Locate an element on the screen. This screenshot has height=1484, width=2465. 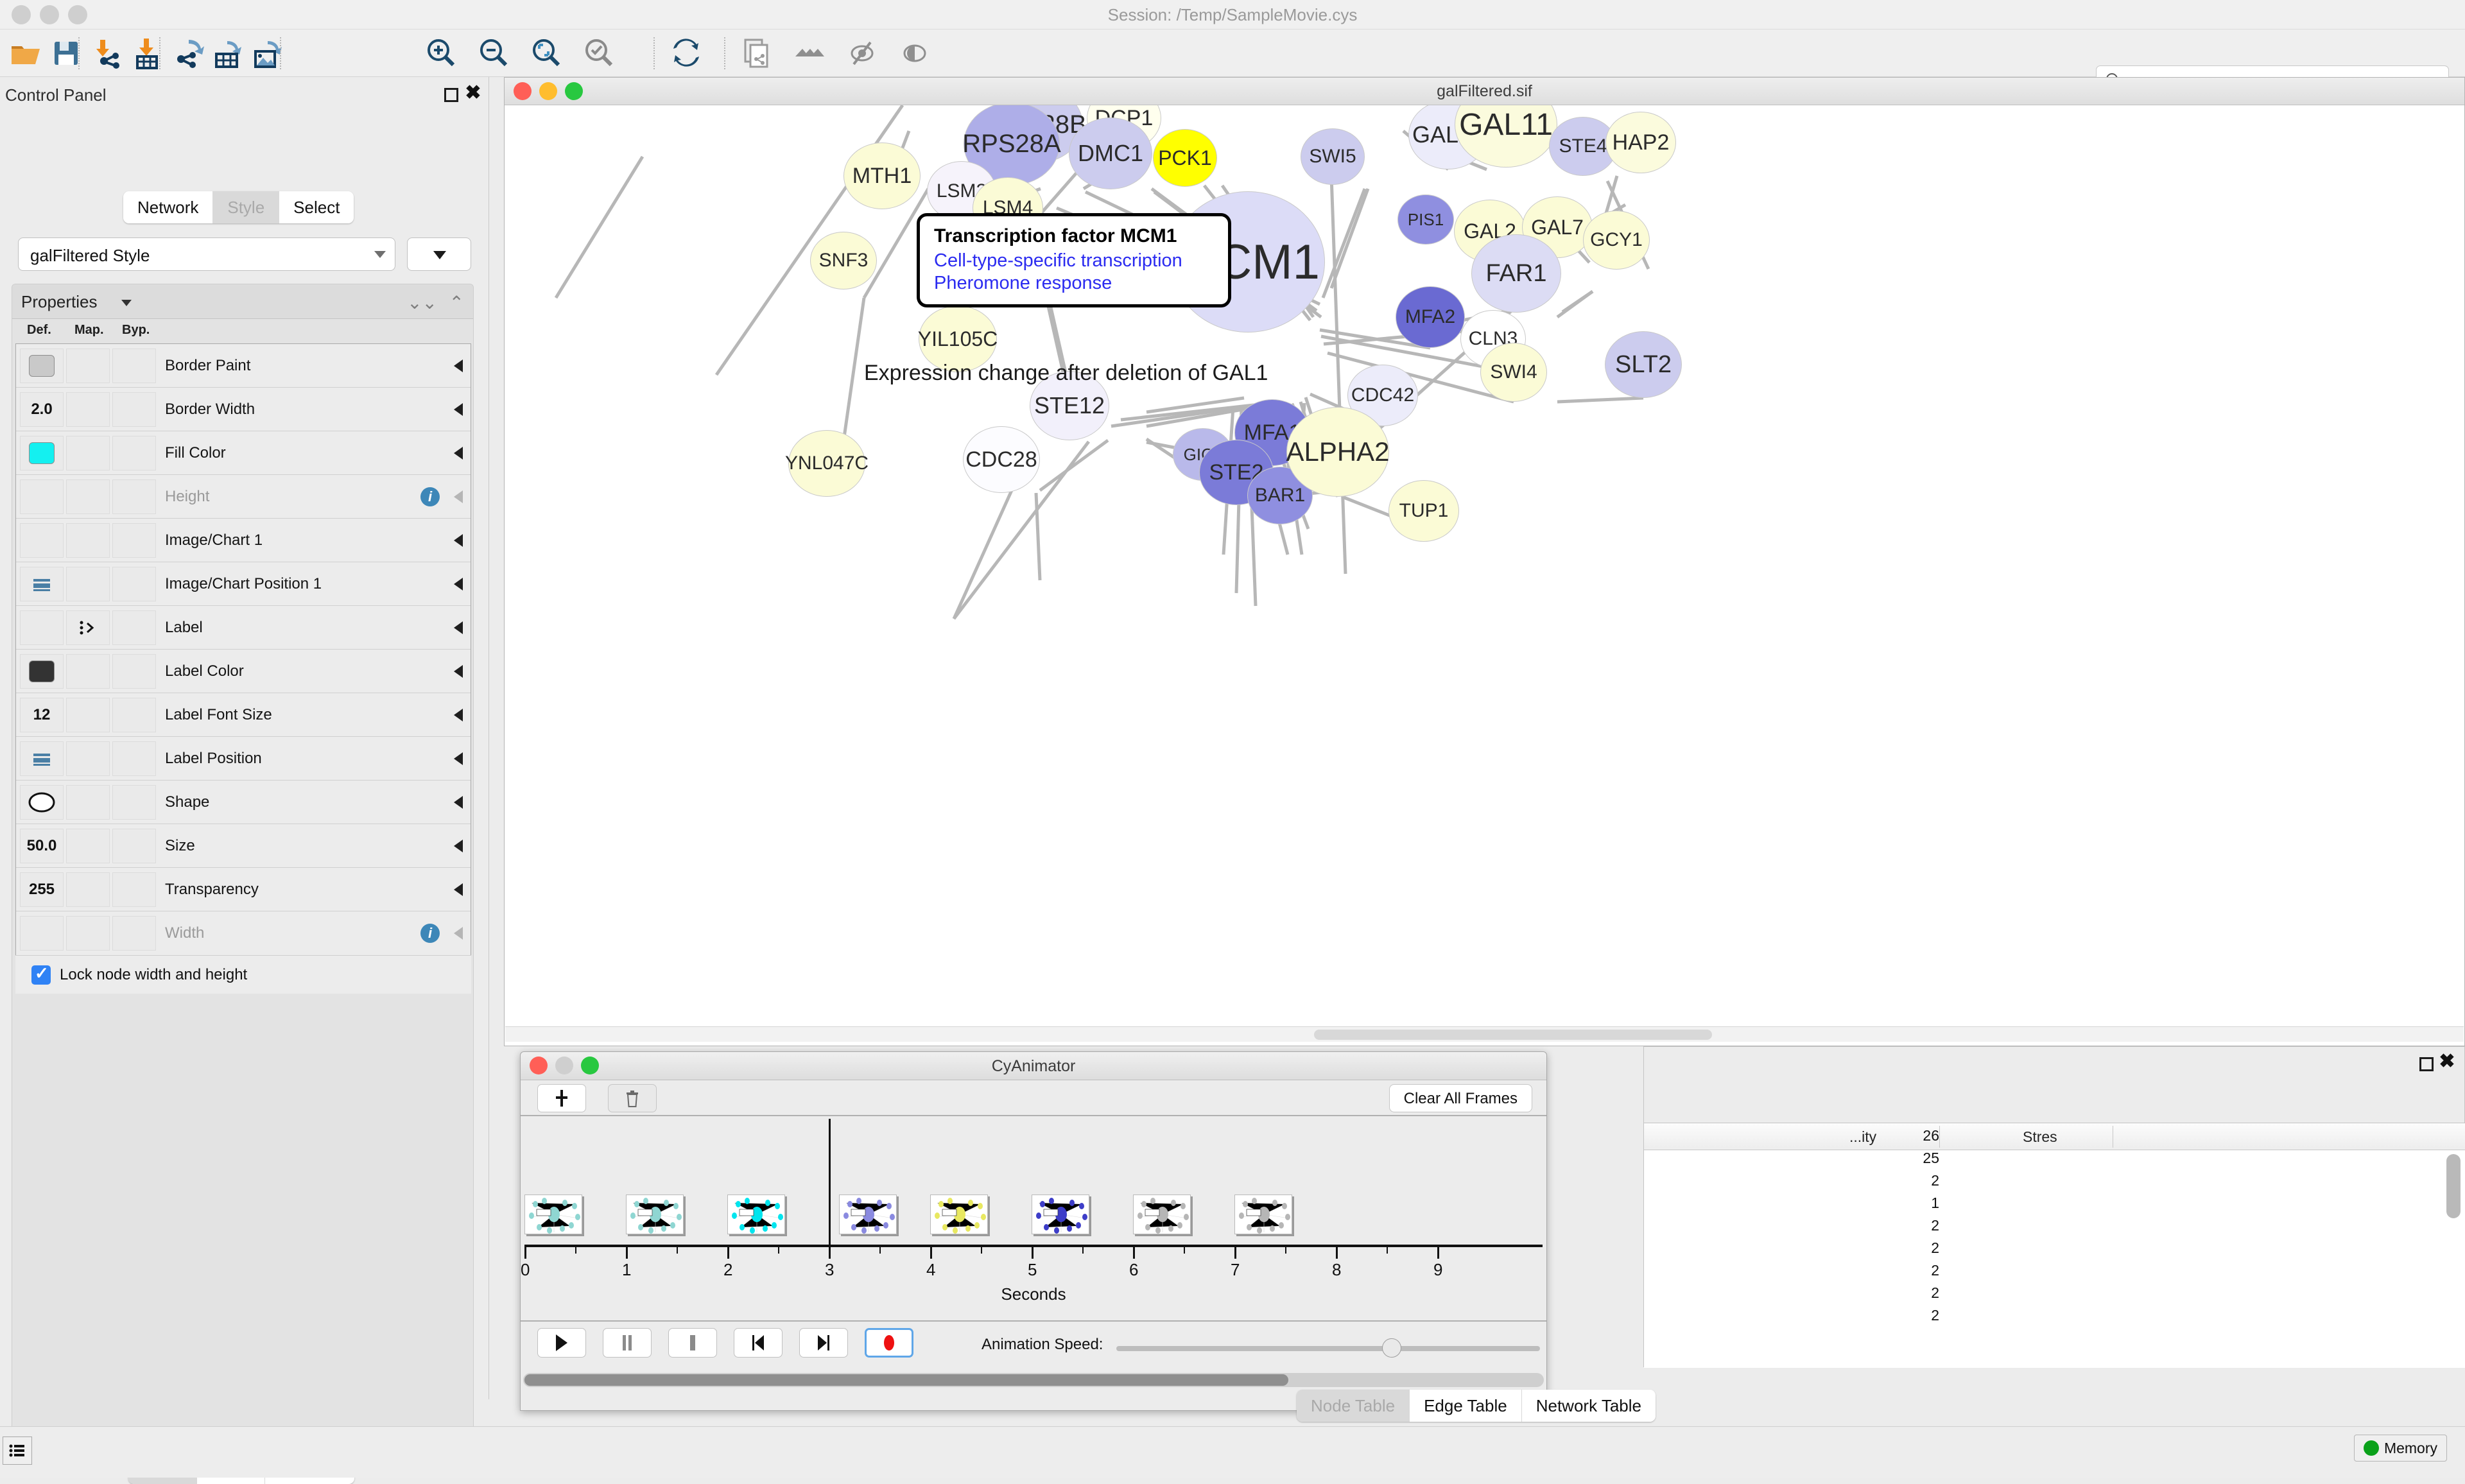
property-row: Fill Color is located at coordinates (244, 453).